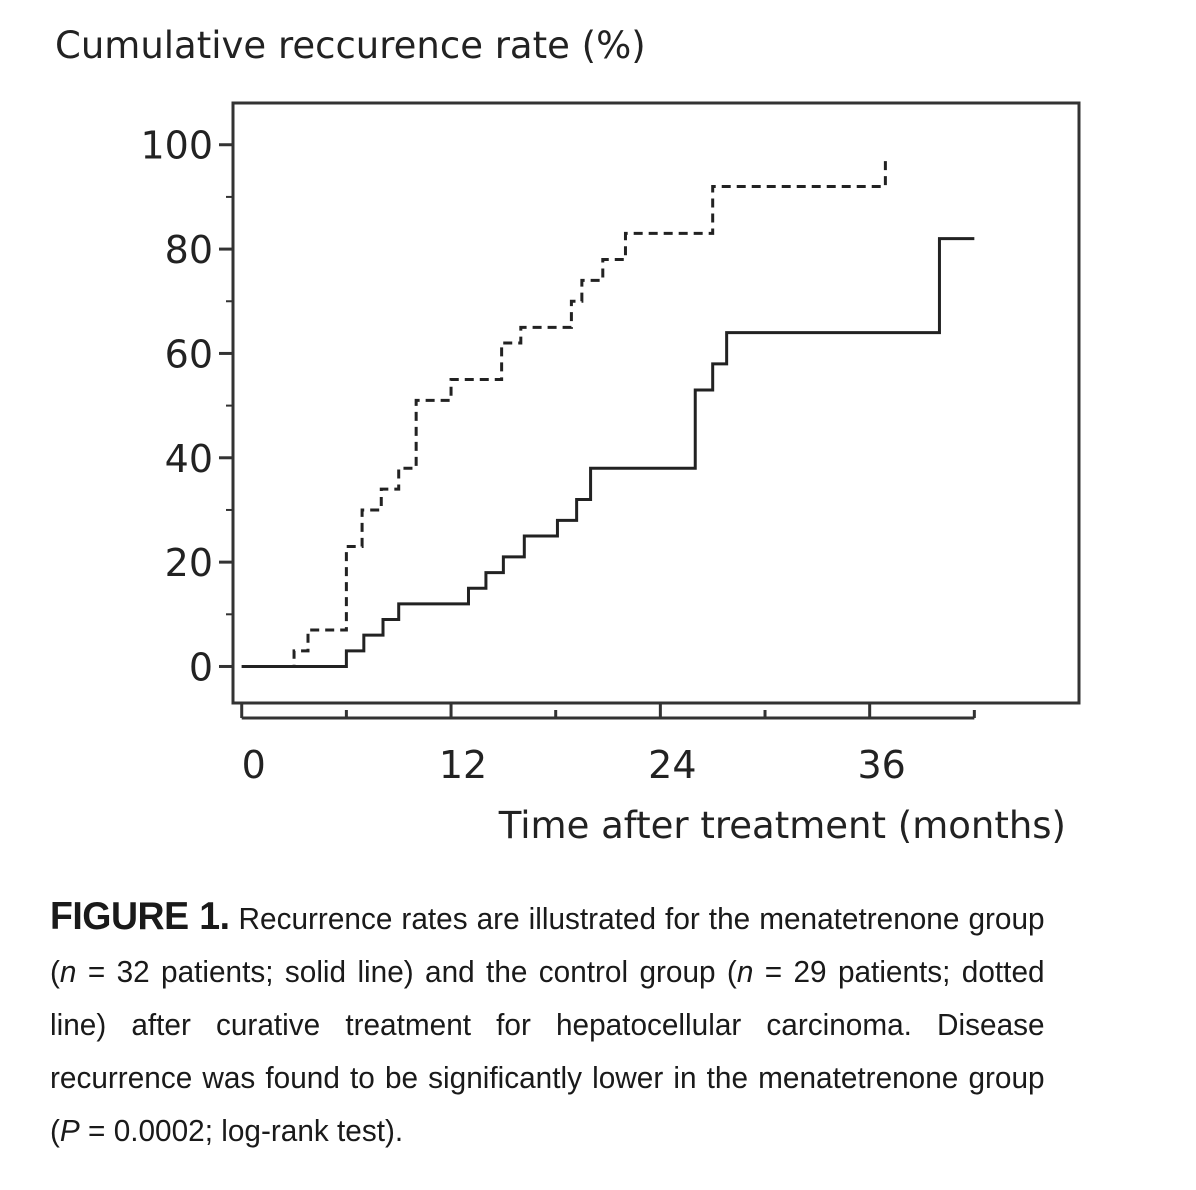  Describe the element at coordinates (189, 250) in the screenshot. I see `y-tick-label-80: 80` at that location.